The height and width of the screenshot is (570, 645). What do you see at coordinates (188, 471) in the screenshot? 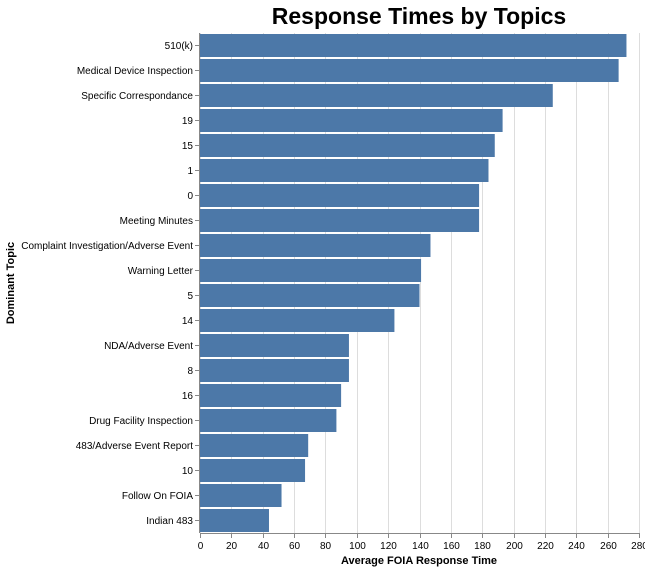
I see `y-tick-label: 10` at bounding box center [188, 471].